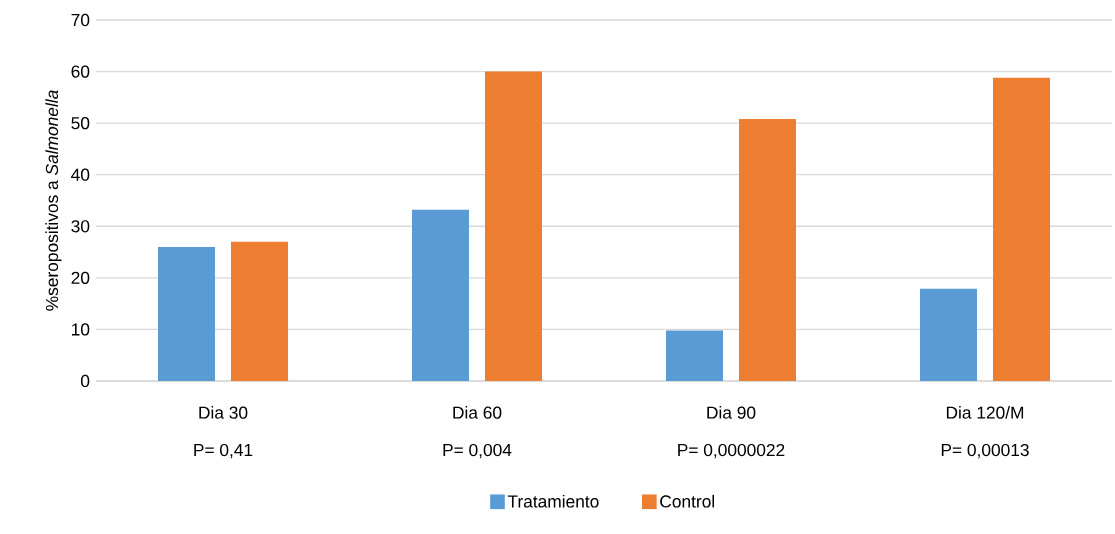  Describe the element at coordinates (80, 20) in the screenshot. I see `y-tick-label: 70` at that location.